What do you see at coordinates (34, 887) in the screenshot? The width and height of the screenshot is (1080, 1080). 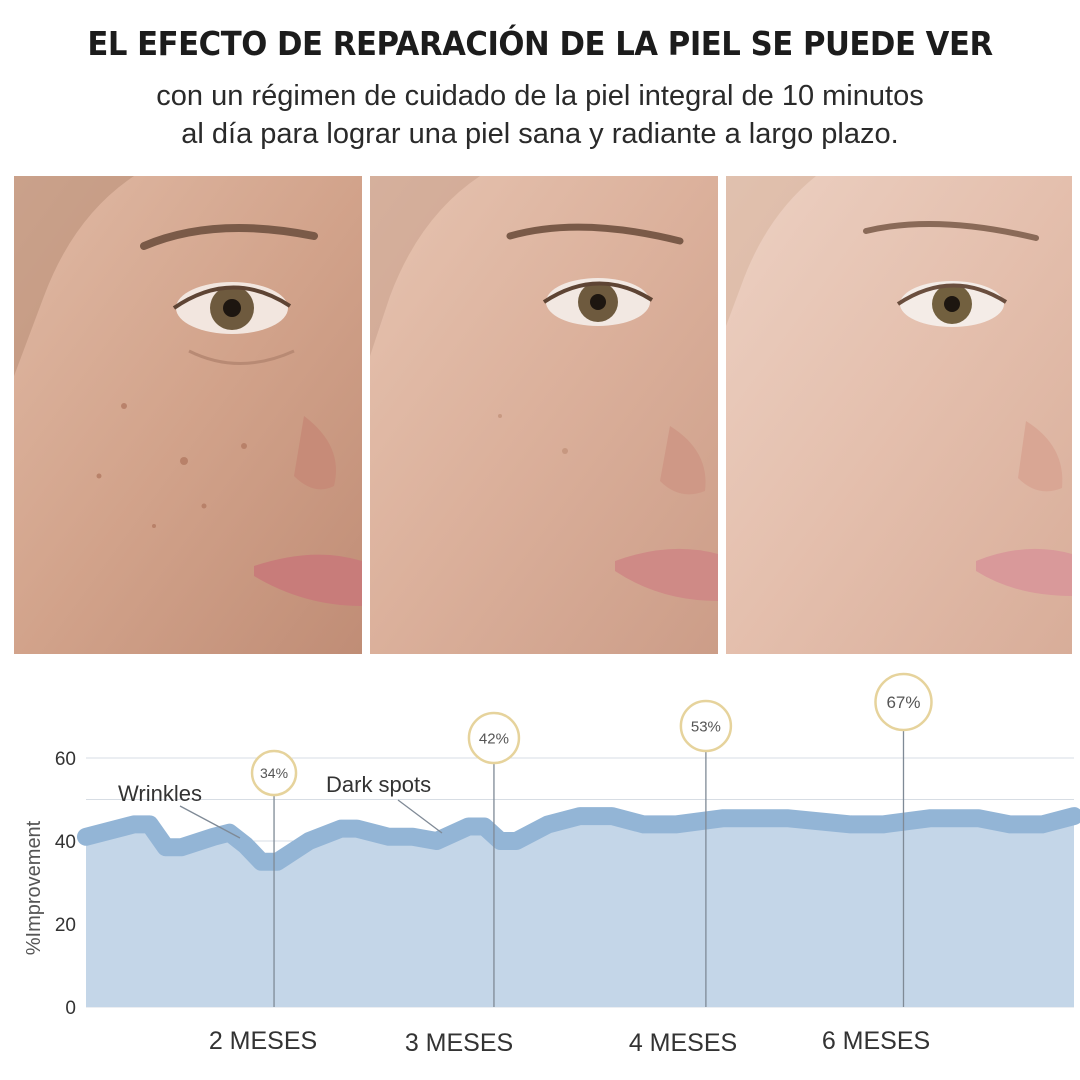 I see `y-axis-label: %Improvement` at bounding box center [34, 887].